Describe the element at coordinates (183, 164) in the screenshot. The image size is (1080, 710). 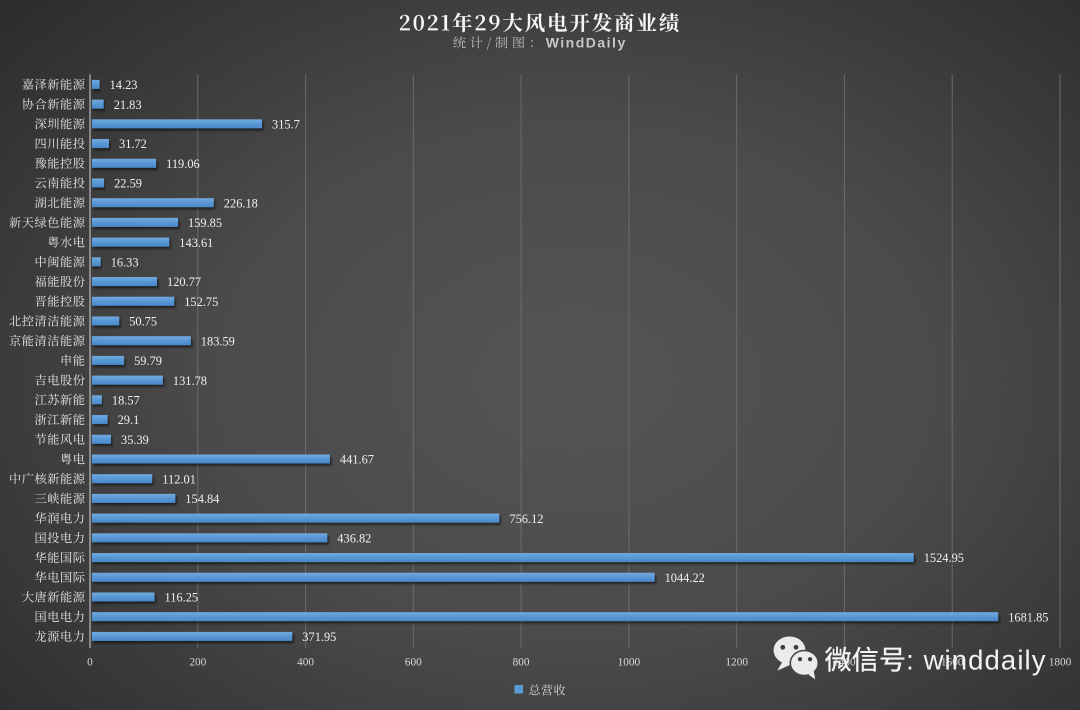
I see `svg-text: 119.06` at that location.